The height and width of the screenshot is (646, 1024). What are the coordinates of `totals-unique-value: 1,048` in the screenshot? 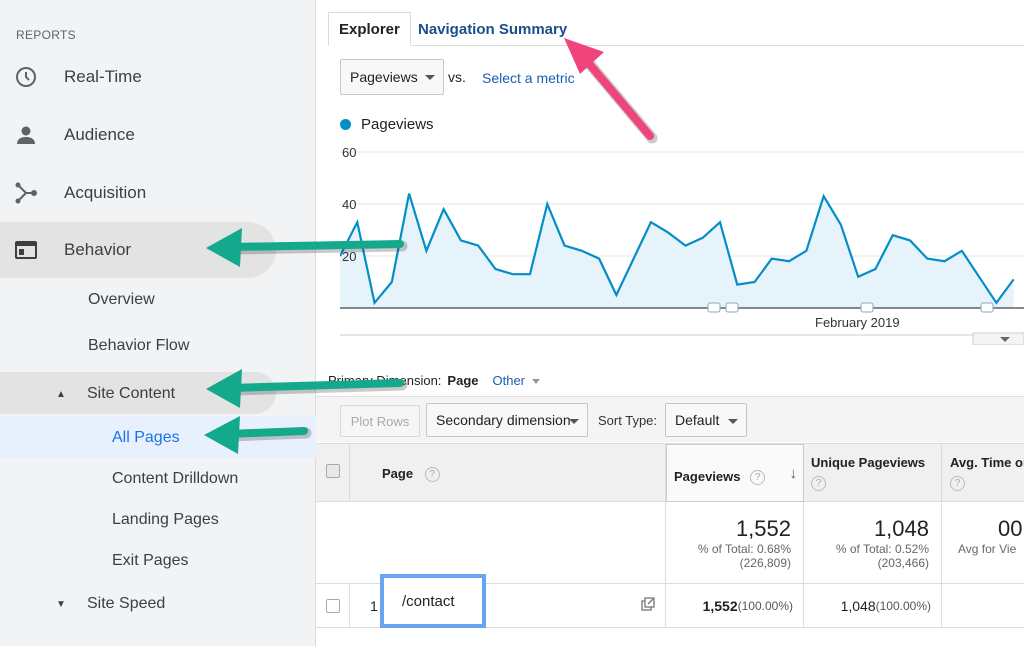 It's located at (901, 528).